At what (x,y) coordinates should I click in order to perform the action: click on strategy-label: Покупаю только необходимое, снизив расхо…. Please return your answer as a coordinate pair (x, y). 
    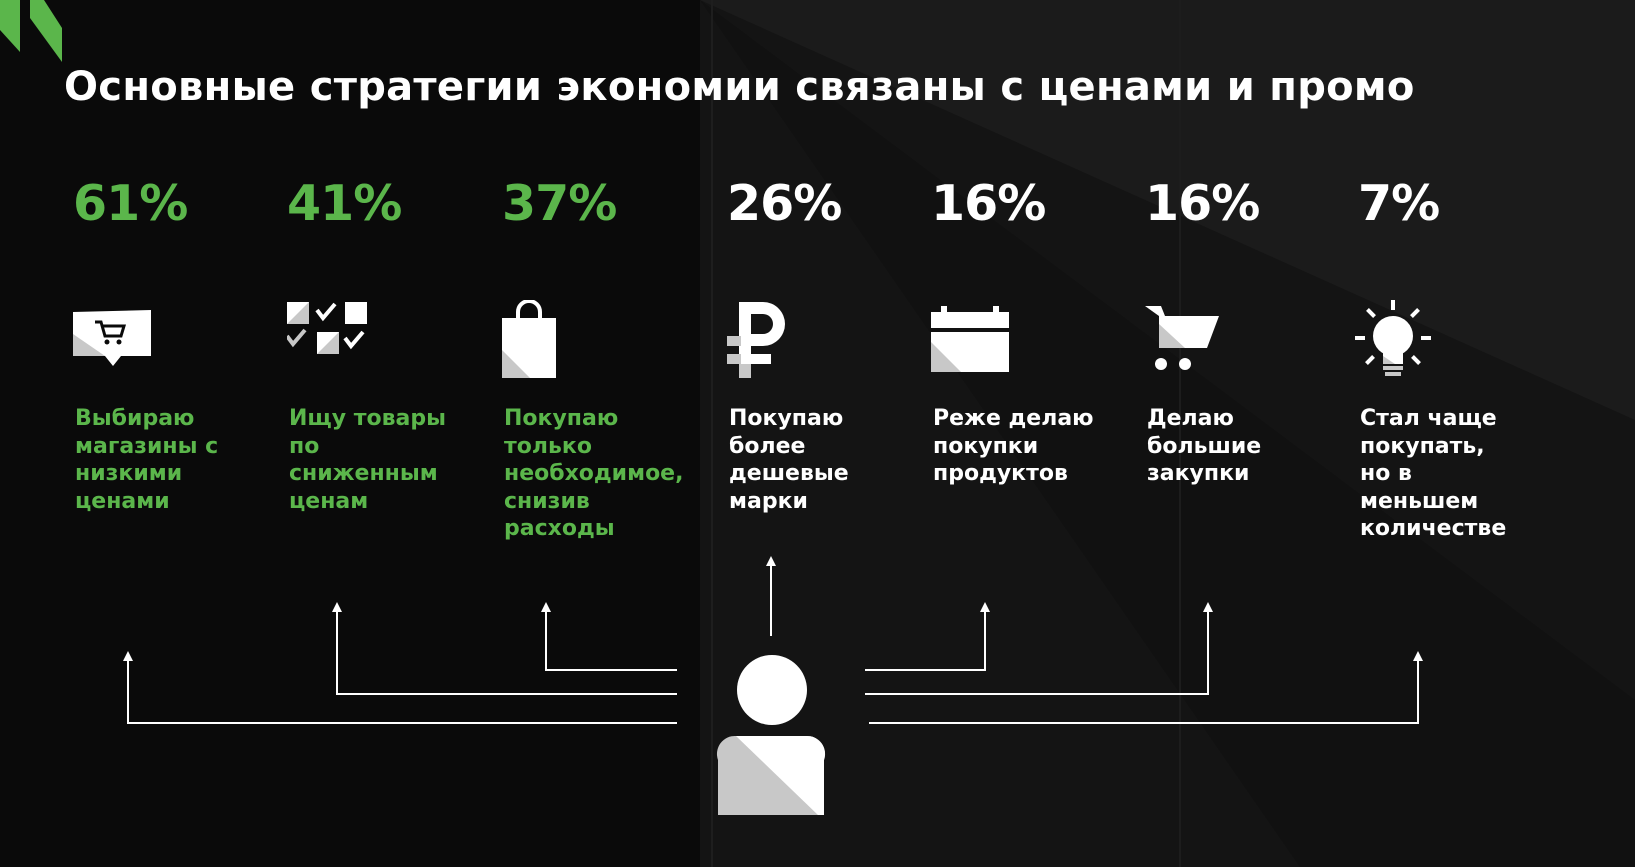
    Looking at the image, I should click on (594, 473).